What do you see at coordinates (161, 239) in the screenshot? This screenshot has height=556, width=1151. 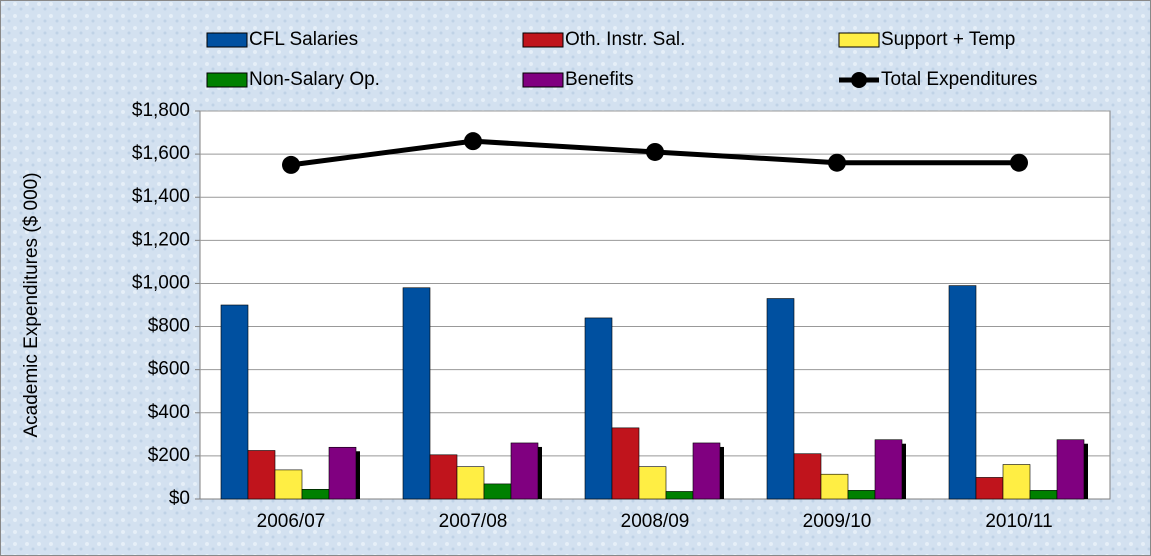 I see `y-tick-label: $1,200` at bounding box center [161, 239].